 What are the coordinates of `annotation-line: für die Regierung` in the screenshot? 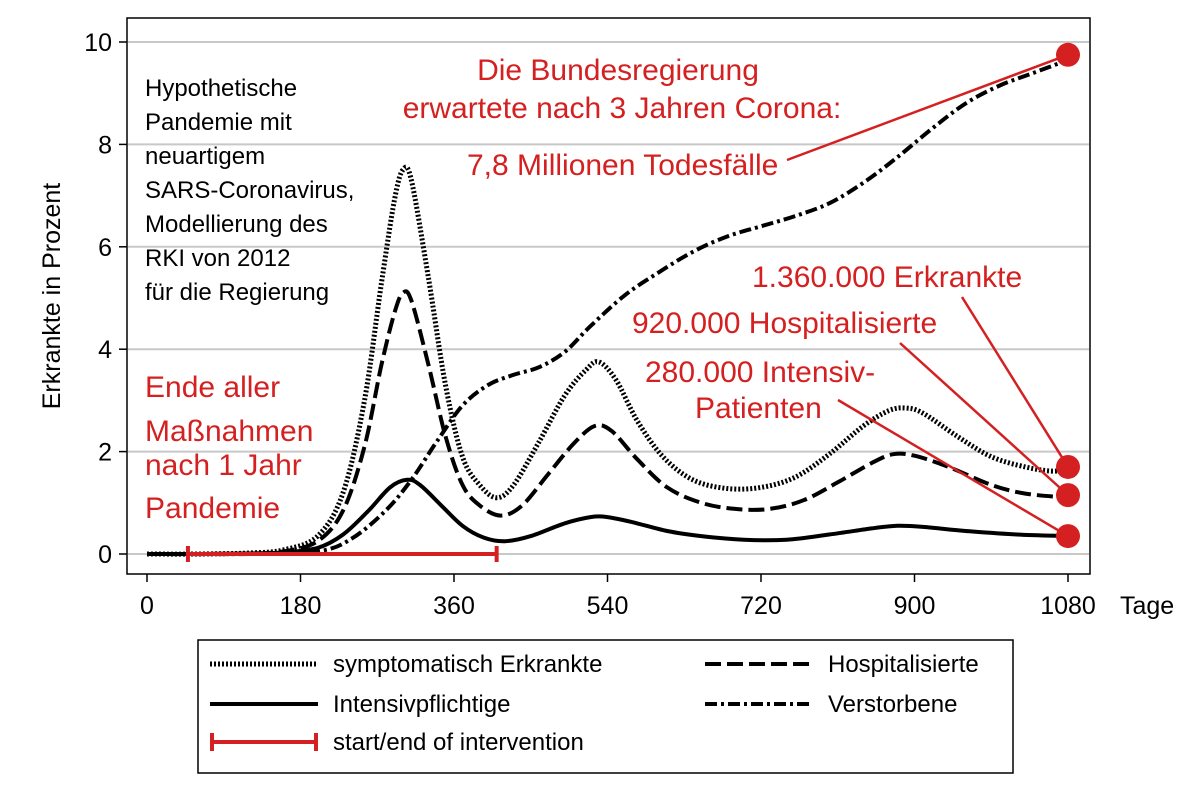 It's located at (237, 292).